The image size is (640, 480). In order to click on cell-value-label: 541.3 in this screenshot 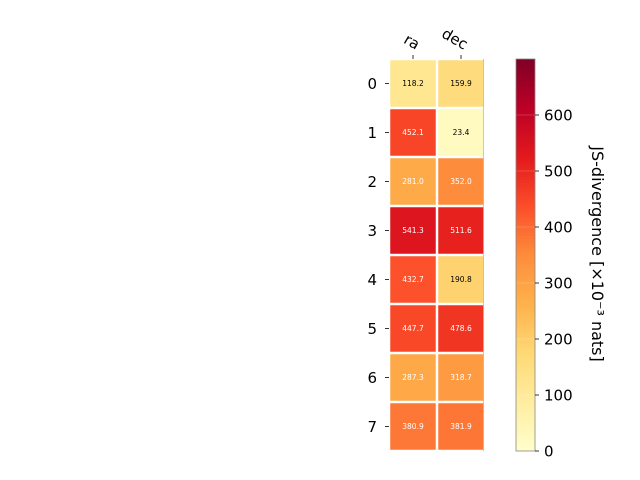, I will do `click(413, 230)`.